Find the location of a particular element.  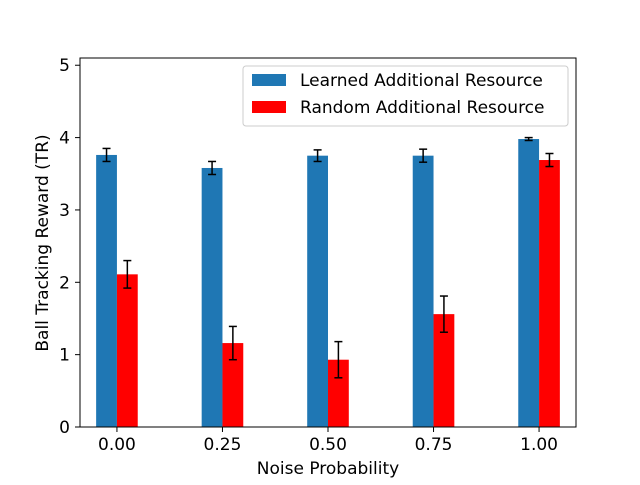

x-tick-label-0: 0.00 is located at coordinates (117, 445).